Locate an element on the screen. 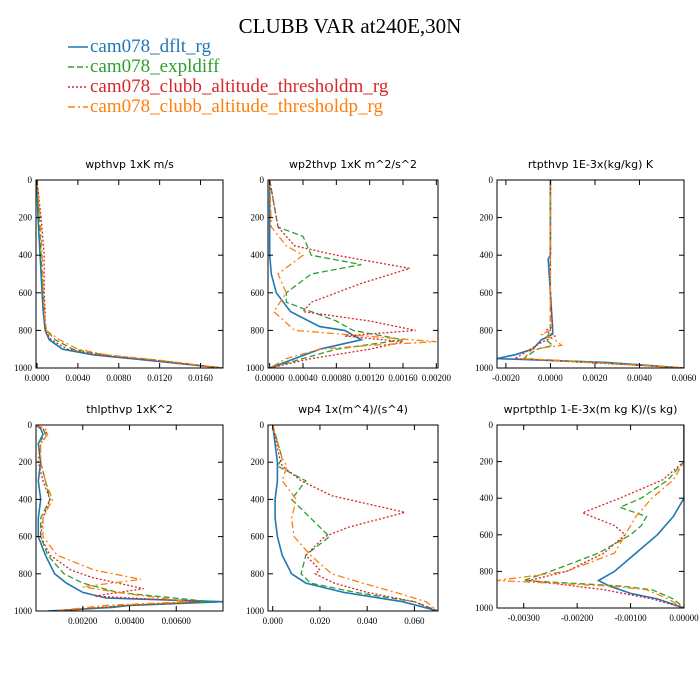 This screenshot has height=700, width=700. figure-title: CLUBB VAR at240E,30N is located at coordinates (350, 26).